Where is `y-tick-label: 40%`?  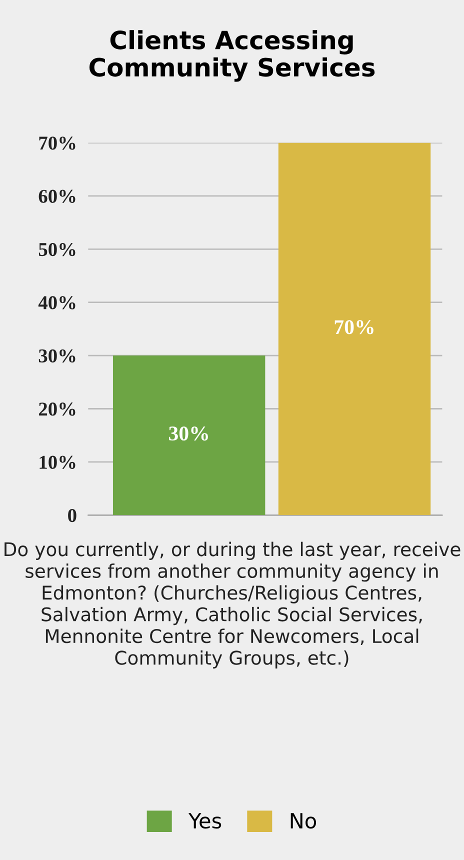 y-tick-label: 40% is located at coordinates (57, 303).